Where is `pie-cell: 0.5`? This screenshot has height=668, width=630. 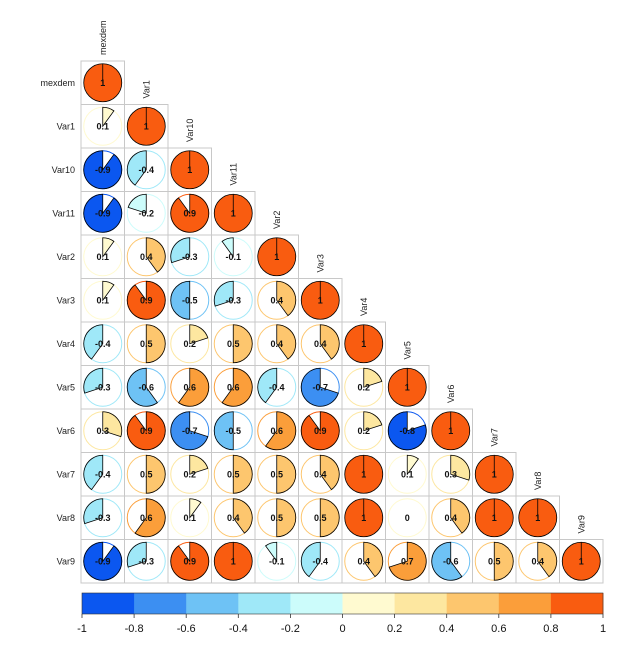
pie-cell: 0.5 is located at coordinates (494, 561).